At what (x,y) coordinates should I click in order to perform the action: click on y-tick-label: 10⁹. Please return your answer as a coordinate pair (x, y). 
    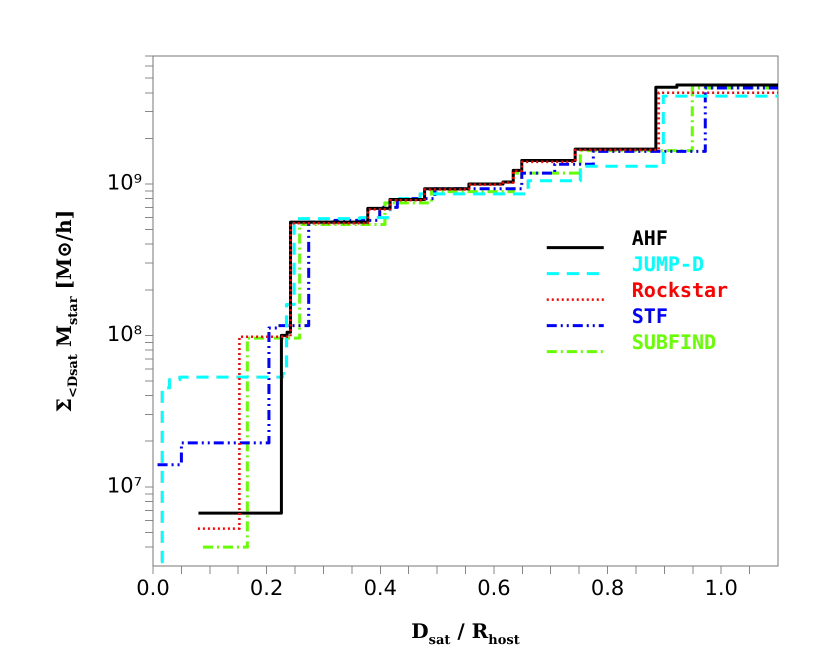
    Looking at the image, I should click on (124, 182).